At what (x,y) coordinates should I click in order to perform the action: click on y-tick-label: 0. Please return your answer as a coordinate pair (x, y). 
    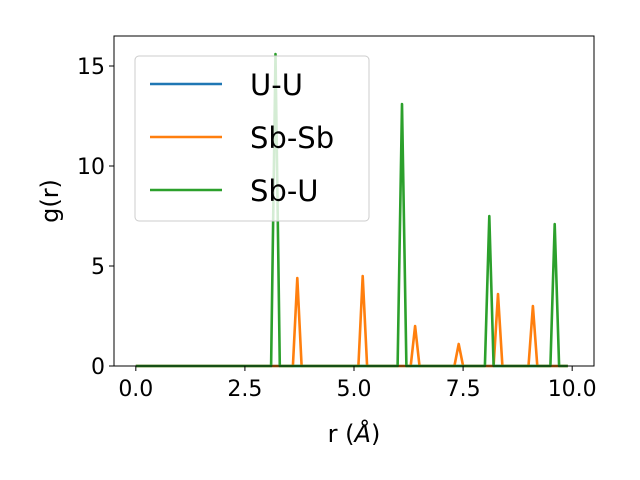
    Looking at the image, I should click on (98, 367).